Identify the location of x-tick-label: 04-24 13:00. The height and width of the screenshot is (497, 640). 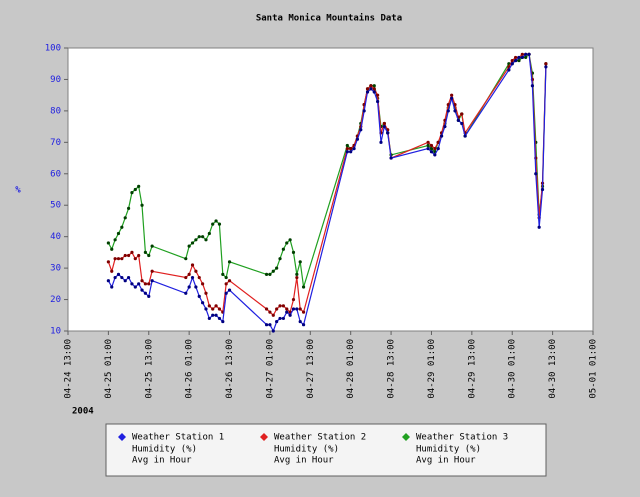
(69, 369).